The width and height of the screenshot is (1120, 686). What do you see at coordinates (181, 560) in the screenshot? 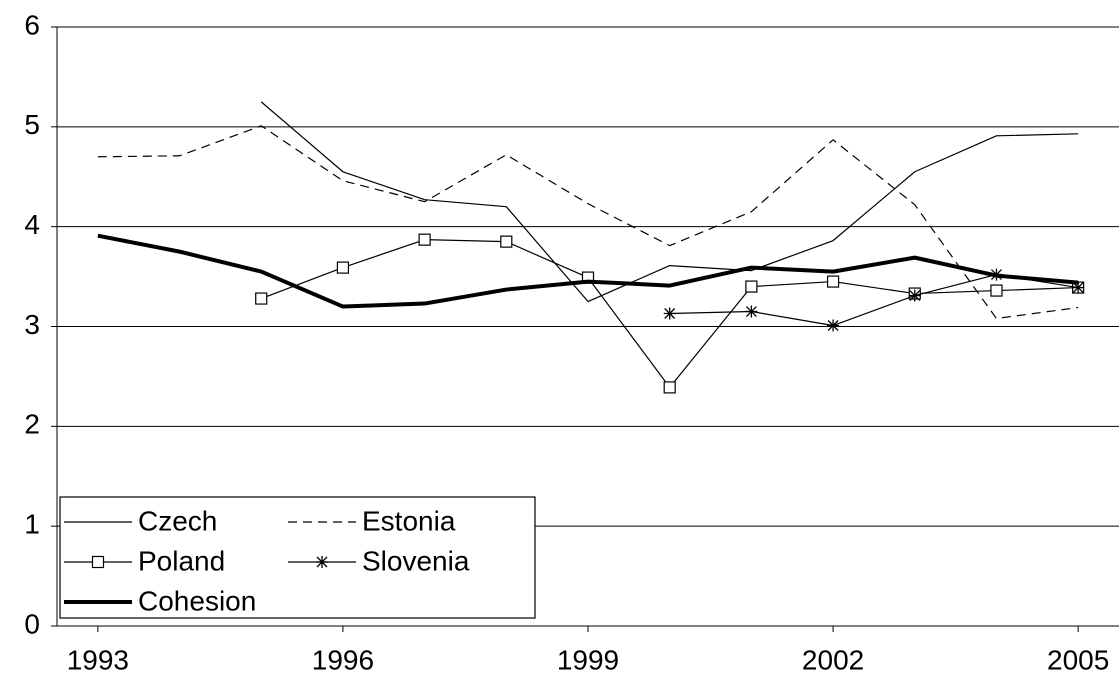
I see `legend-label: Poland` at bounding box center [181, 560].